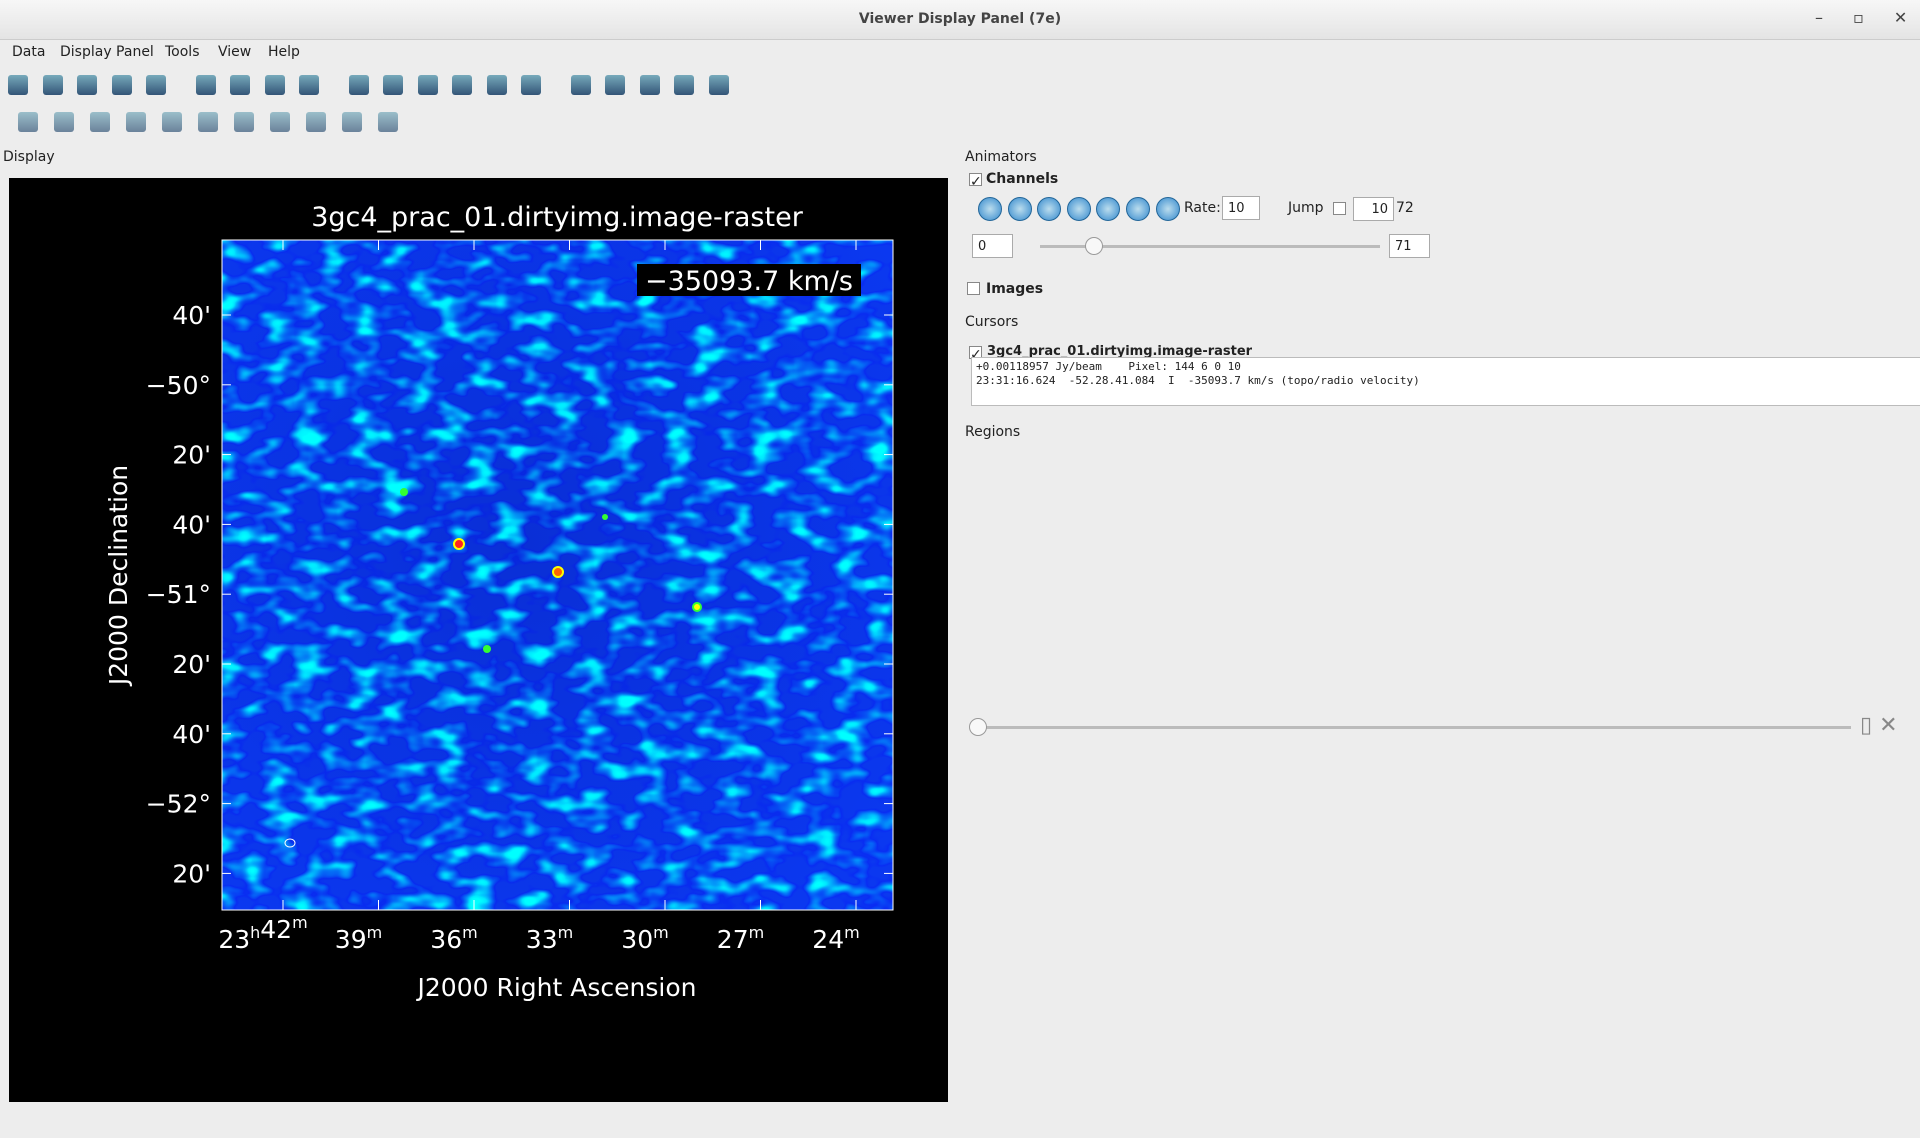 This screenshot has width=1920, height=1138. I want to click on slider-handle, so click(1094, 246).